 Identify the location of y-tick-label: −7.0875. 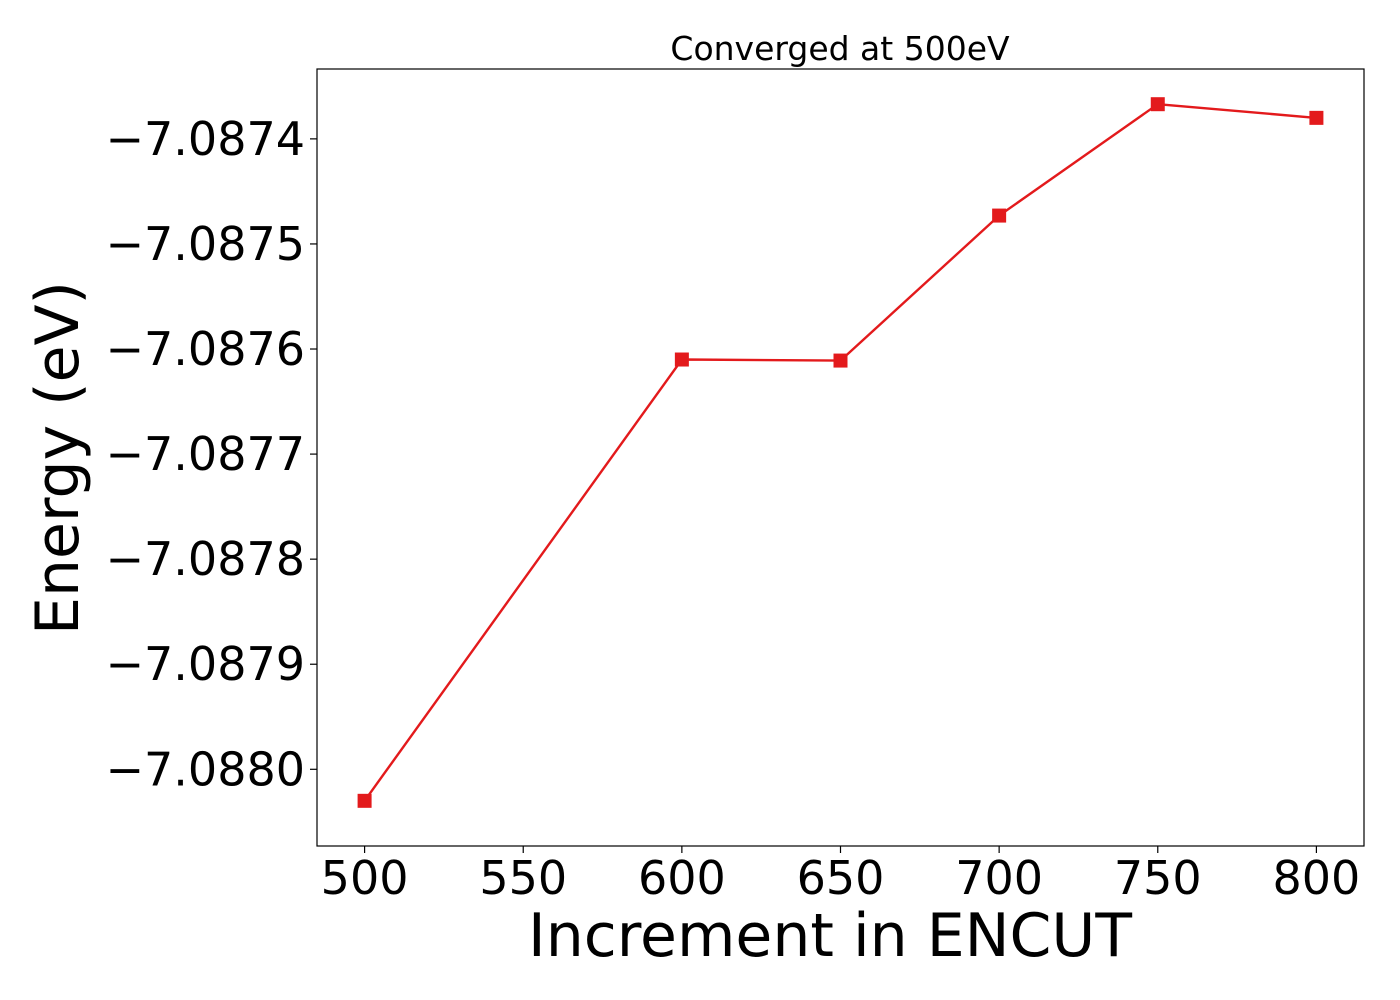
(206, 244).